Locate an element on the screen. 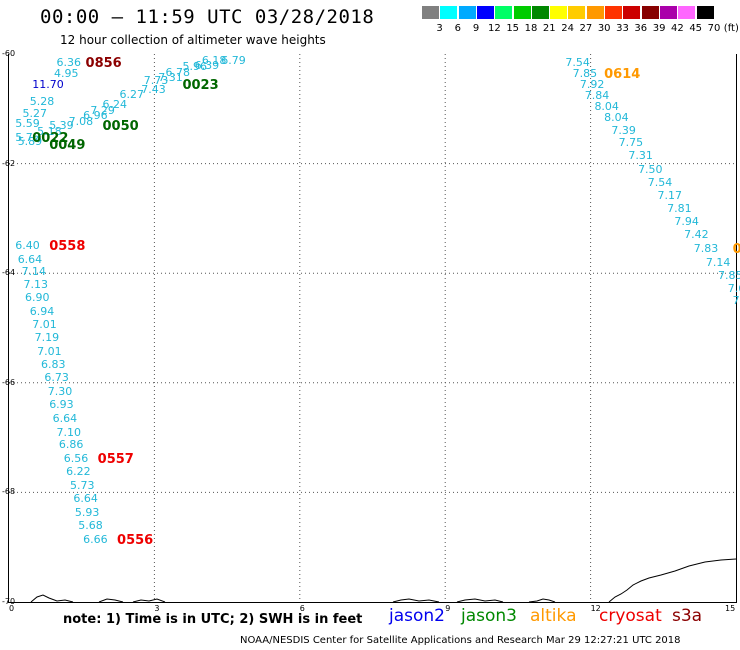 This screenshot has height=650, width=740. latitude-tick-label: -68 is located at coordinates (9, 492).